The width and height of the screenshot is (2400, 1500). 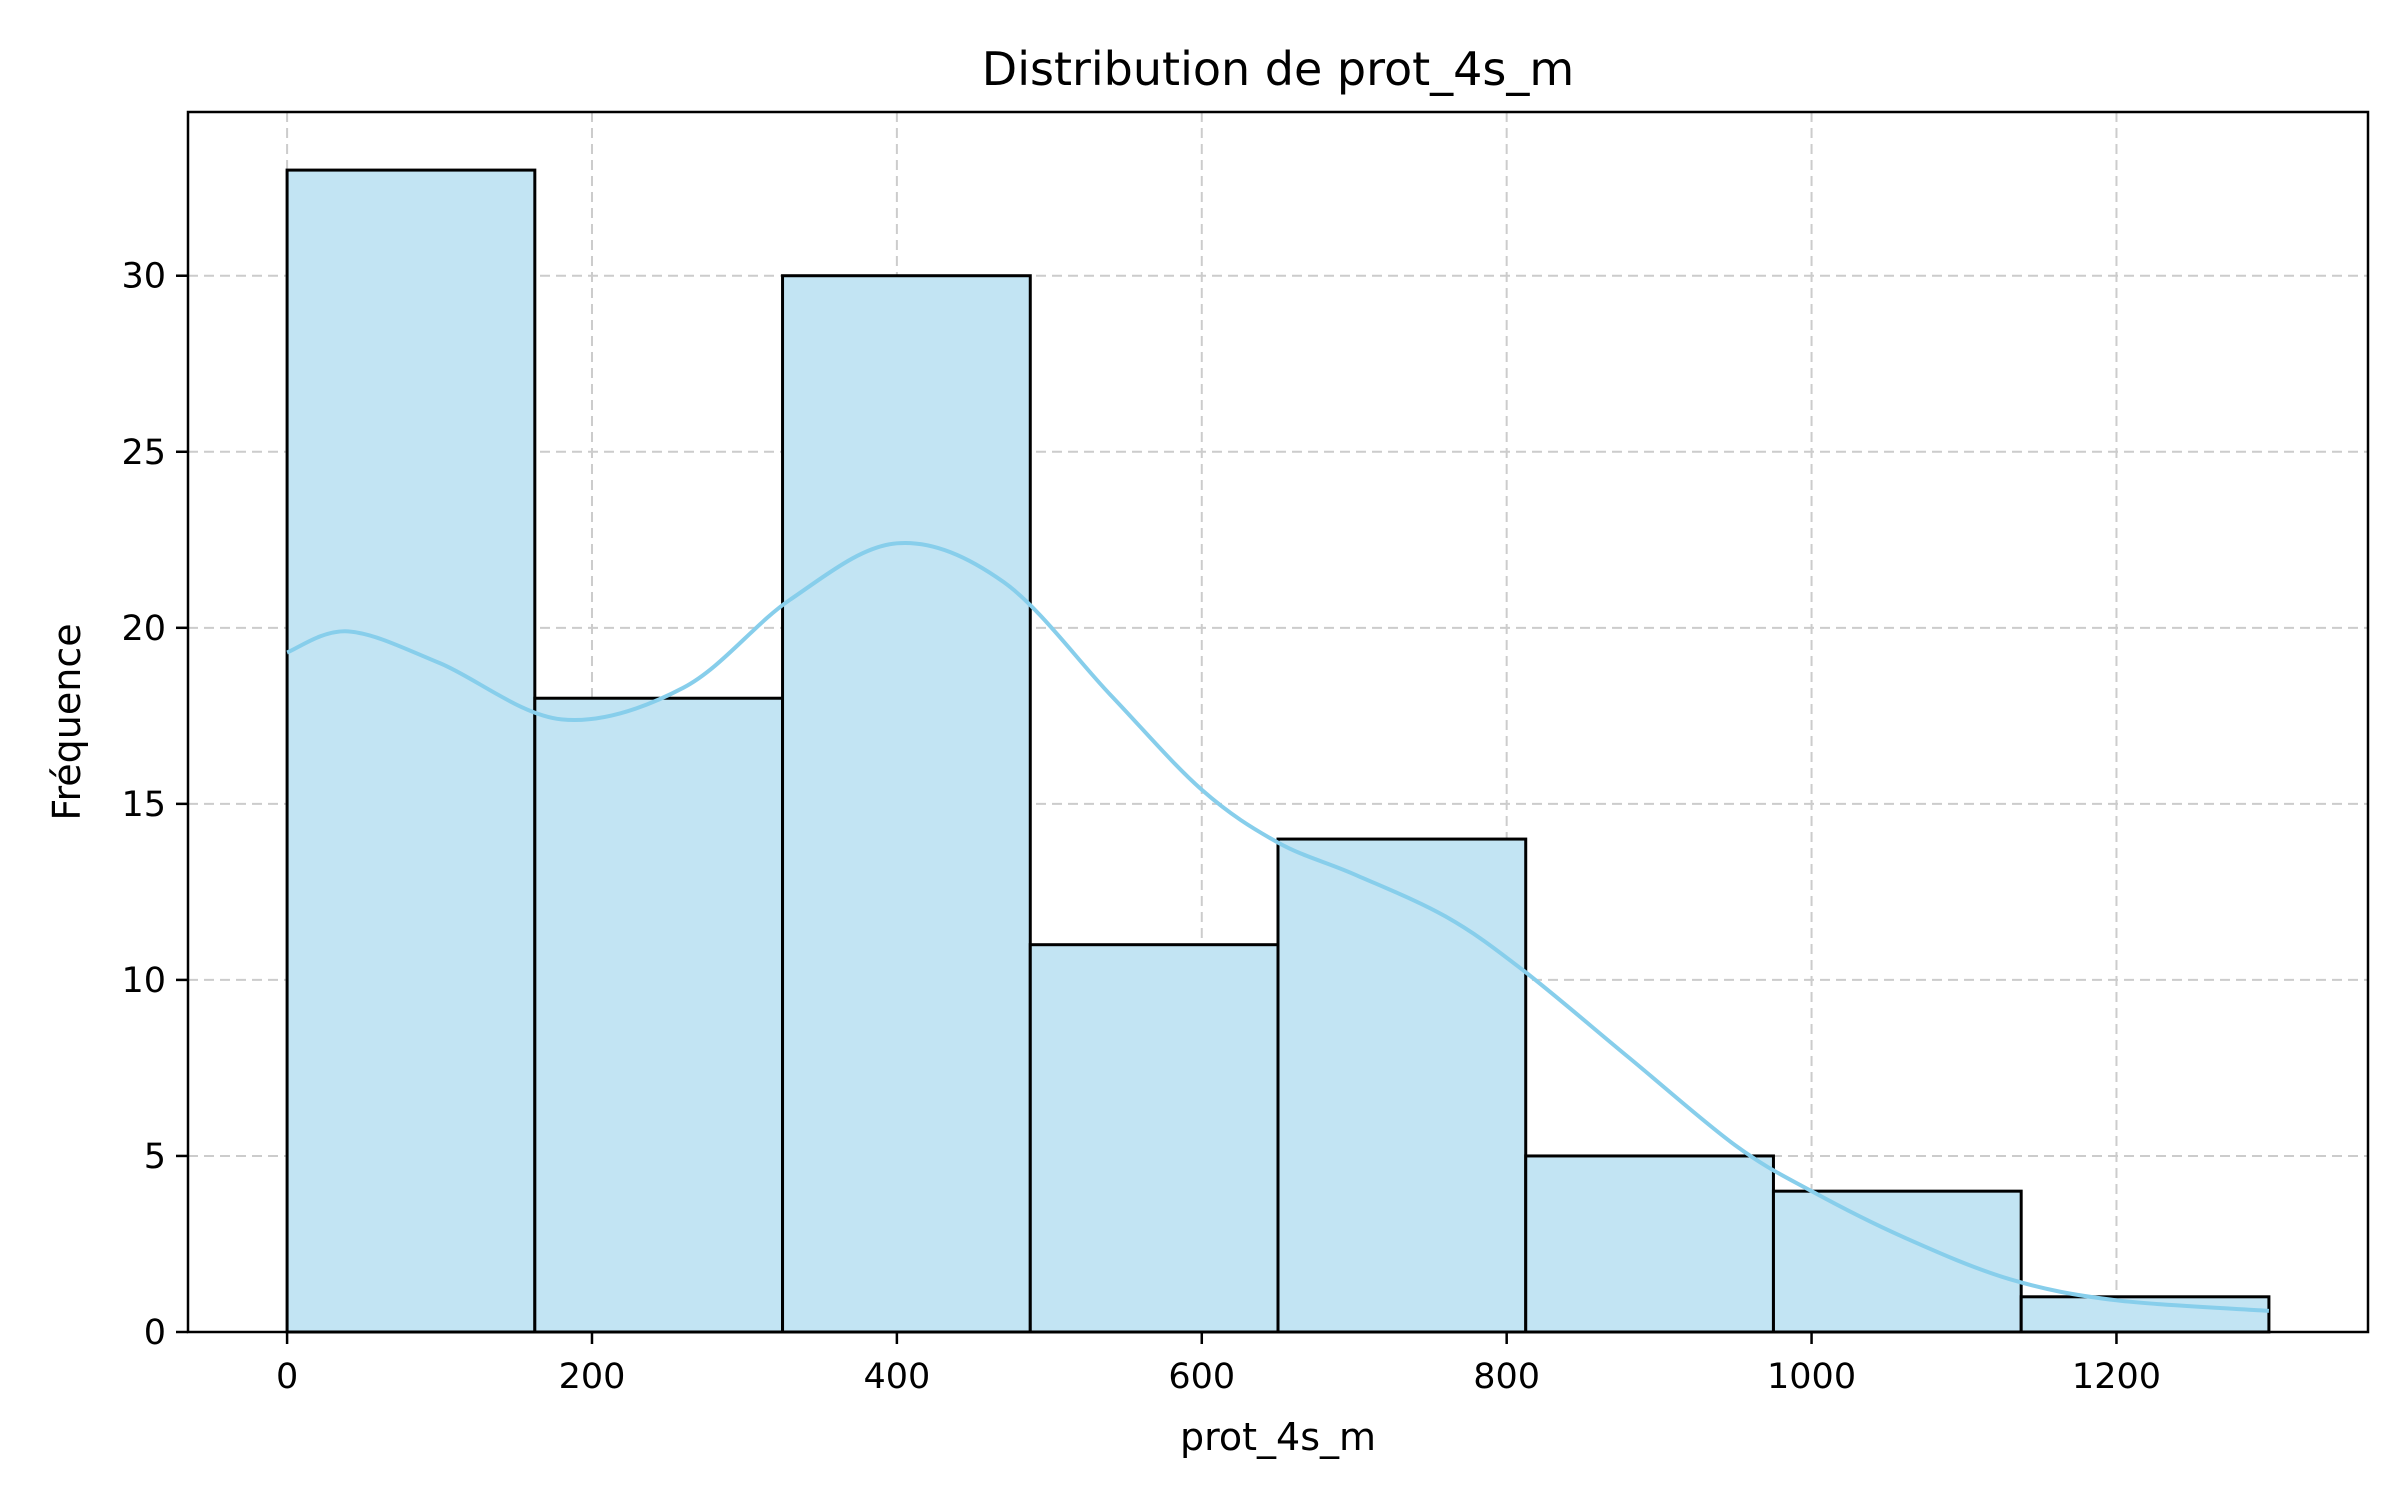 What do you see at coordinates (155, 1157) in the screenshot?
I see `y-tick-label: 5` at bounding box center [155, 1157].